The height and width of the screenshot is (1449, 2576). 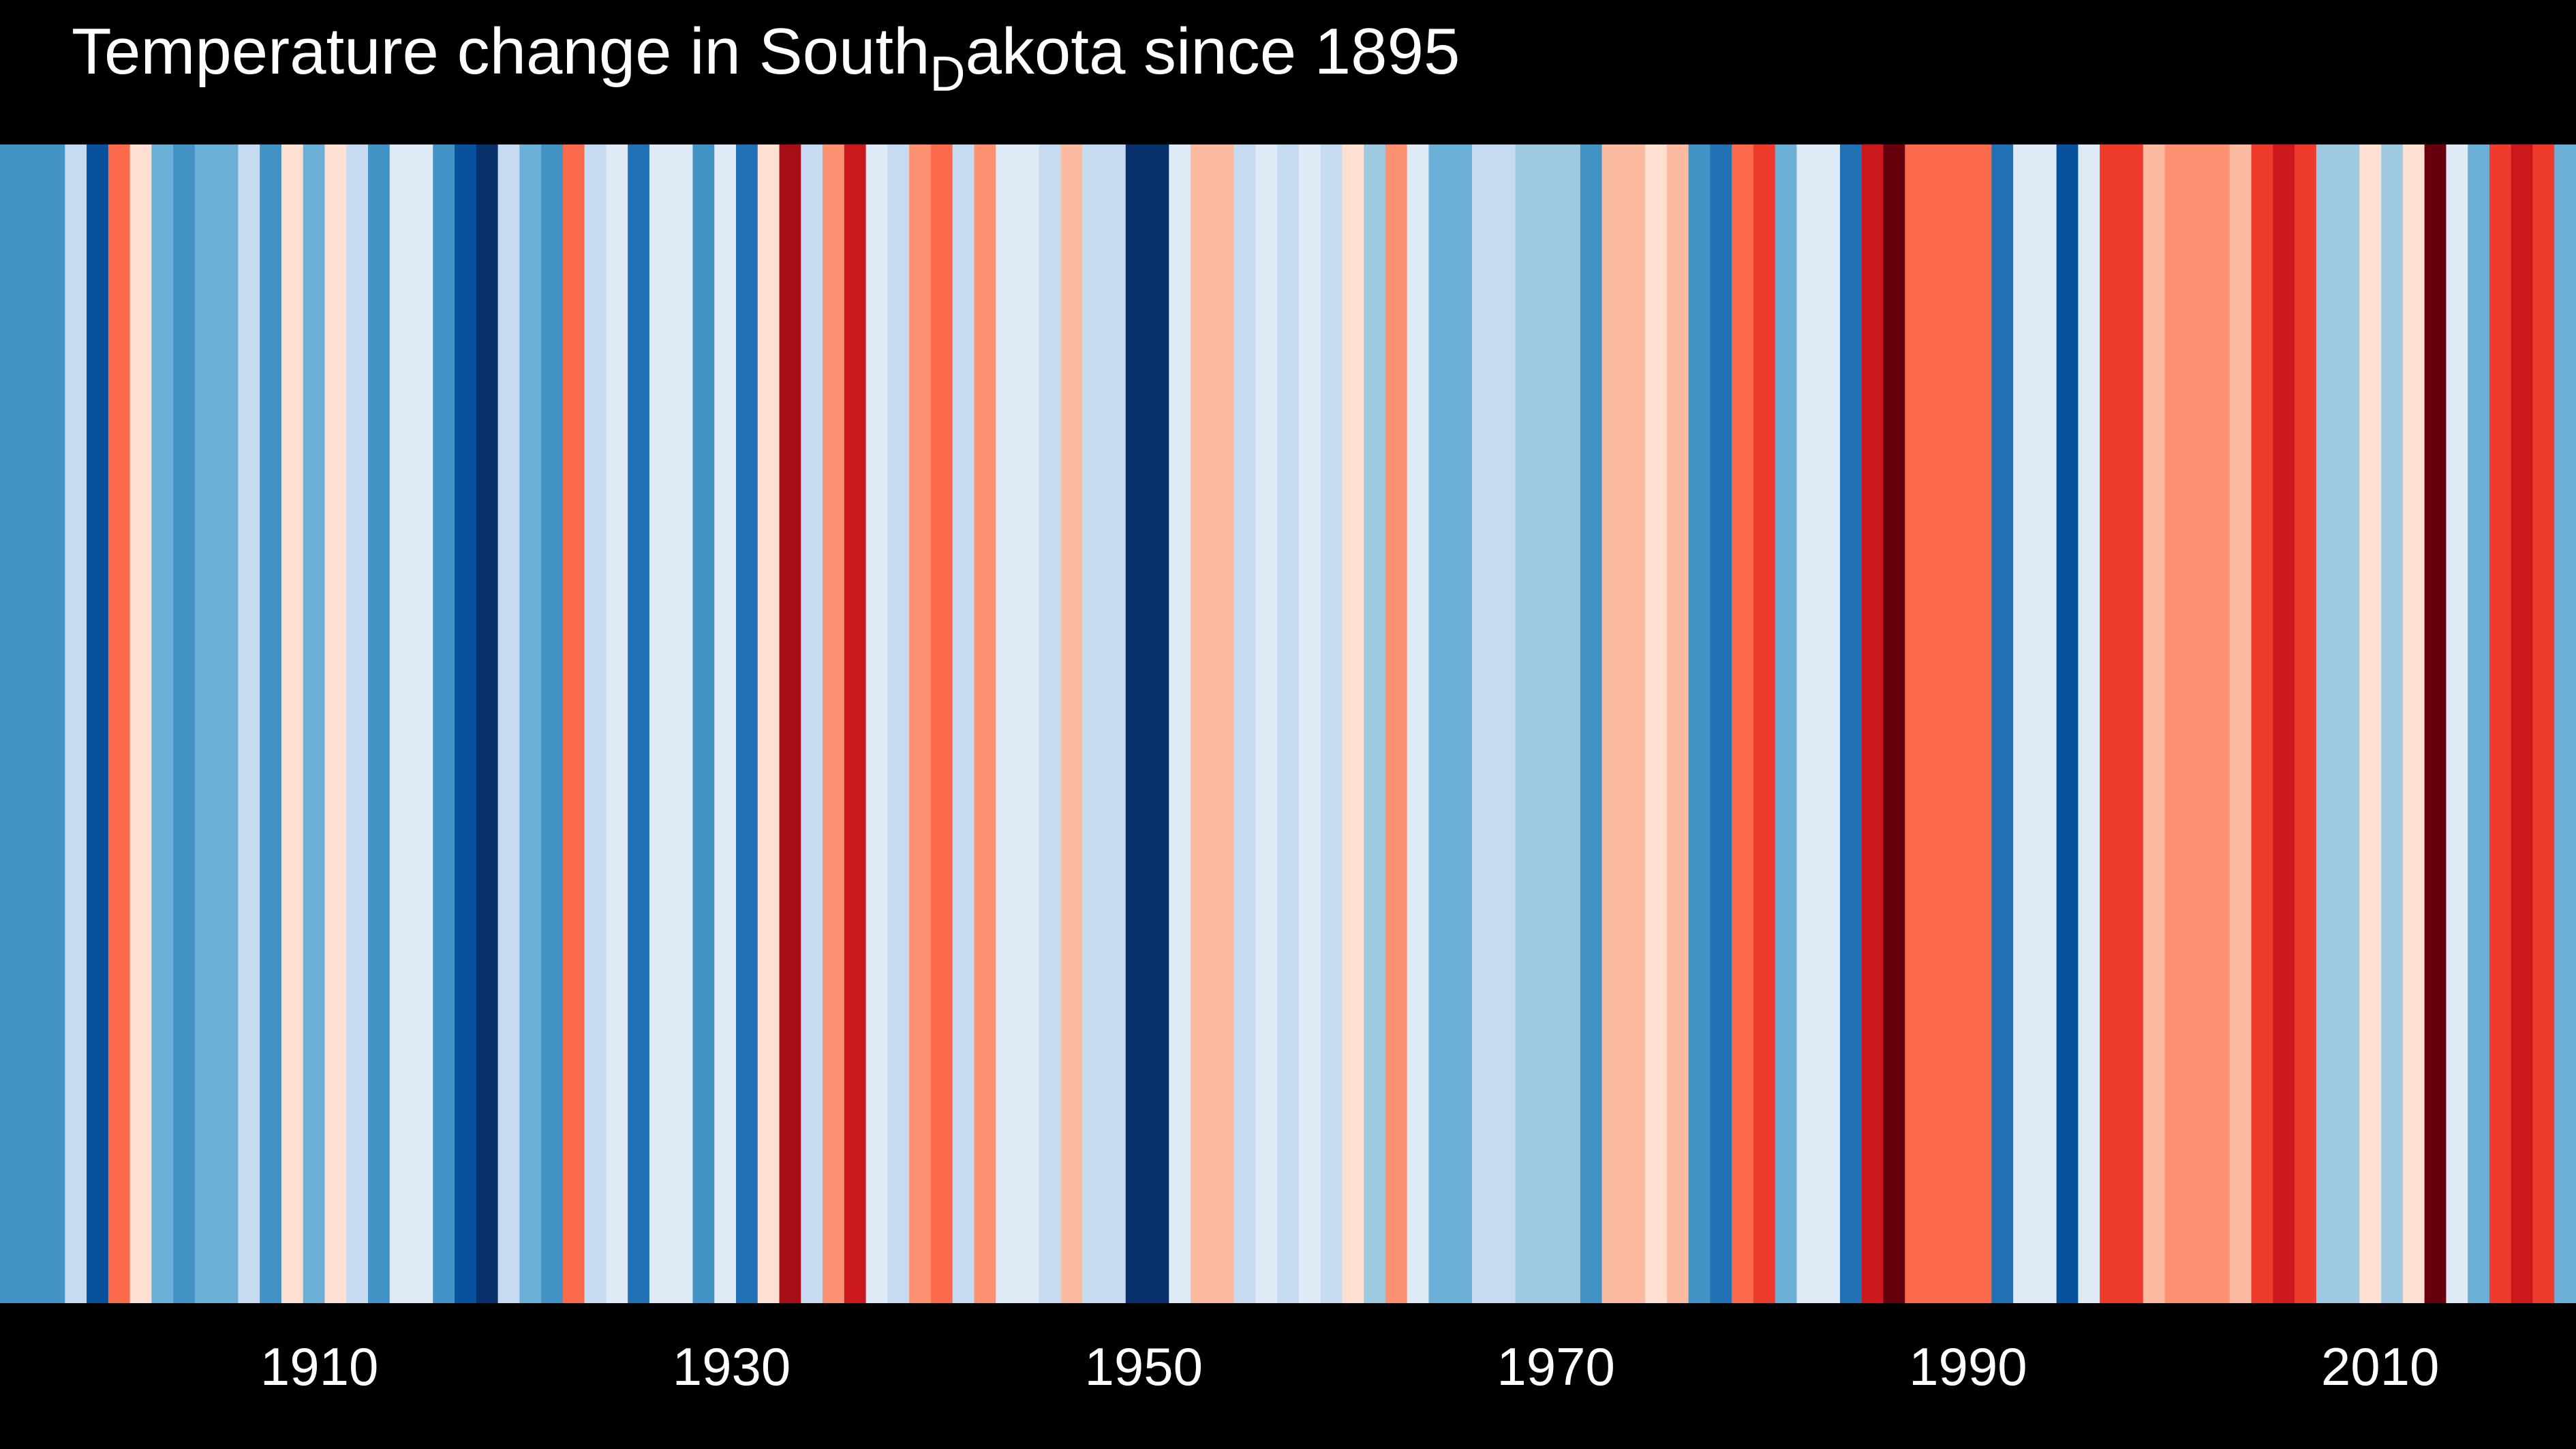 What do you see at coordinates (1872, 723) in the screenshot?
I see `stripe-1981` at bounding box center [1872, 723].